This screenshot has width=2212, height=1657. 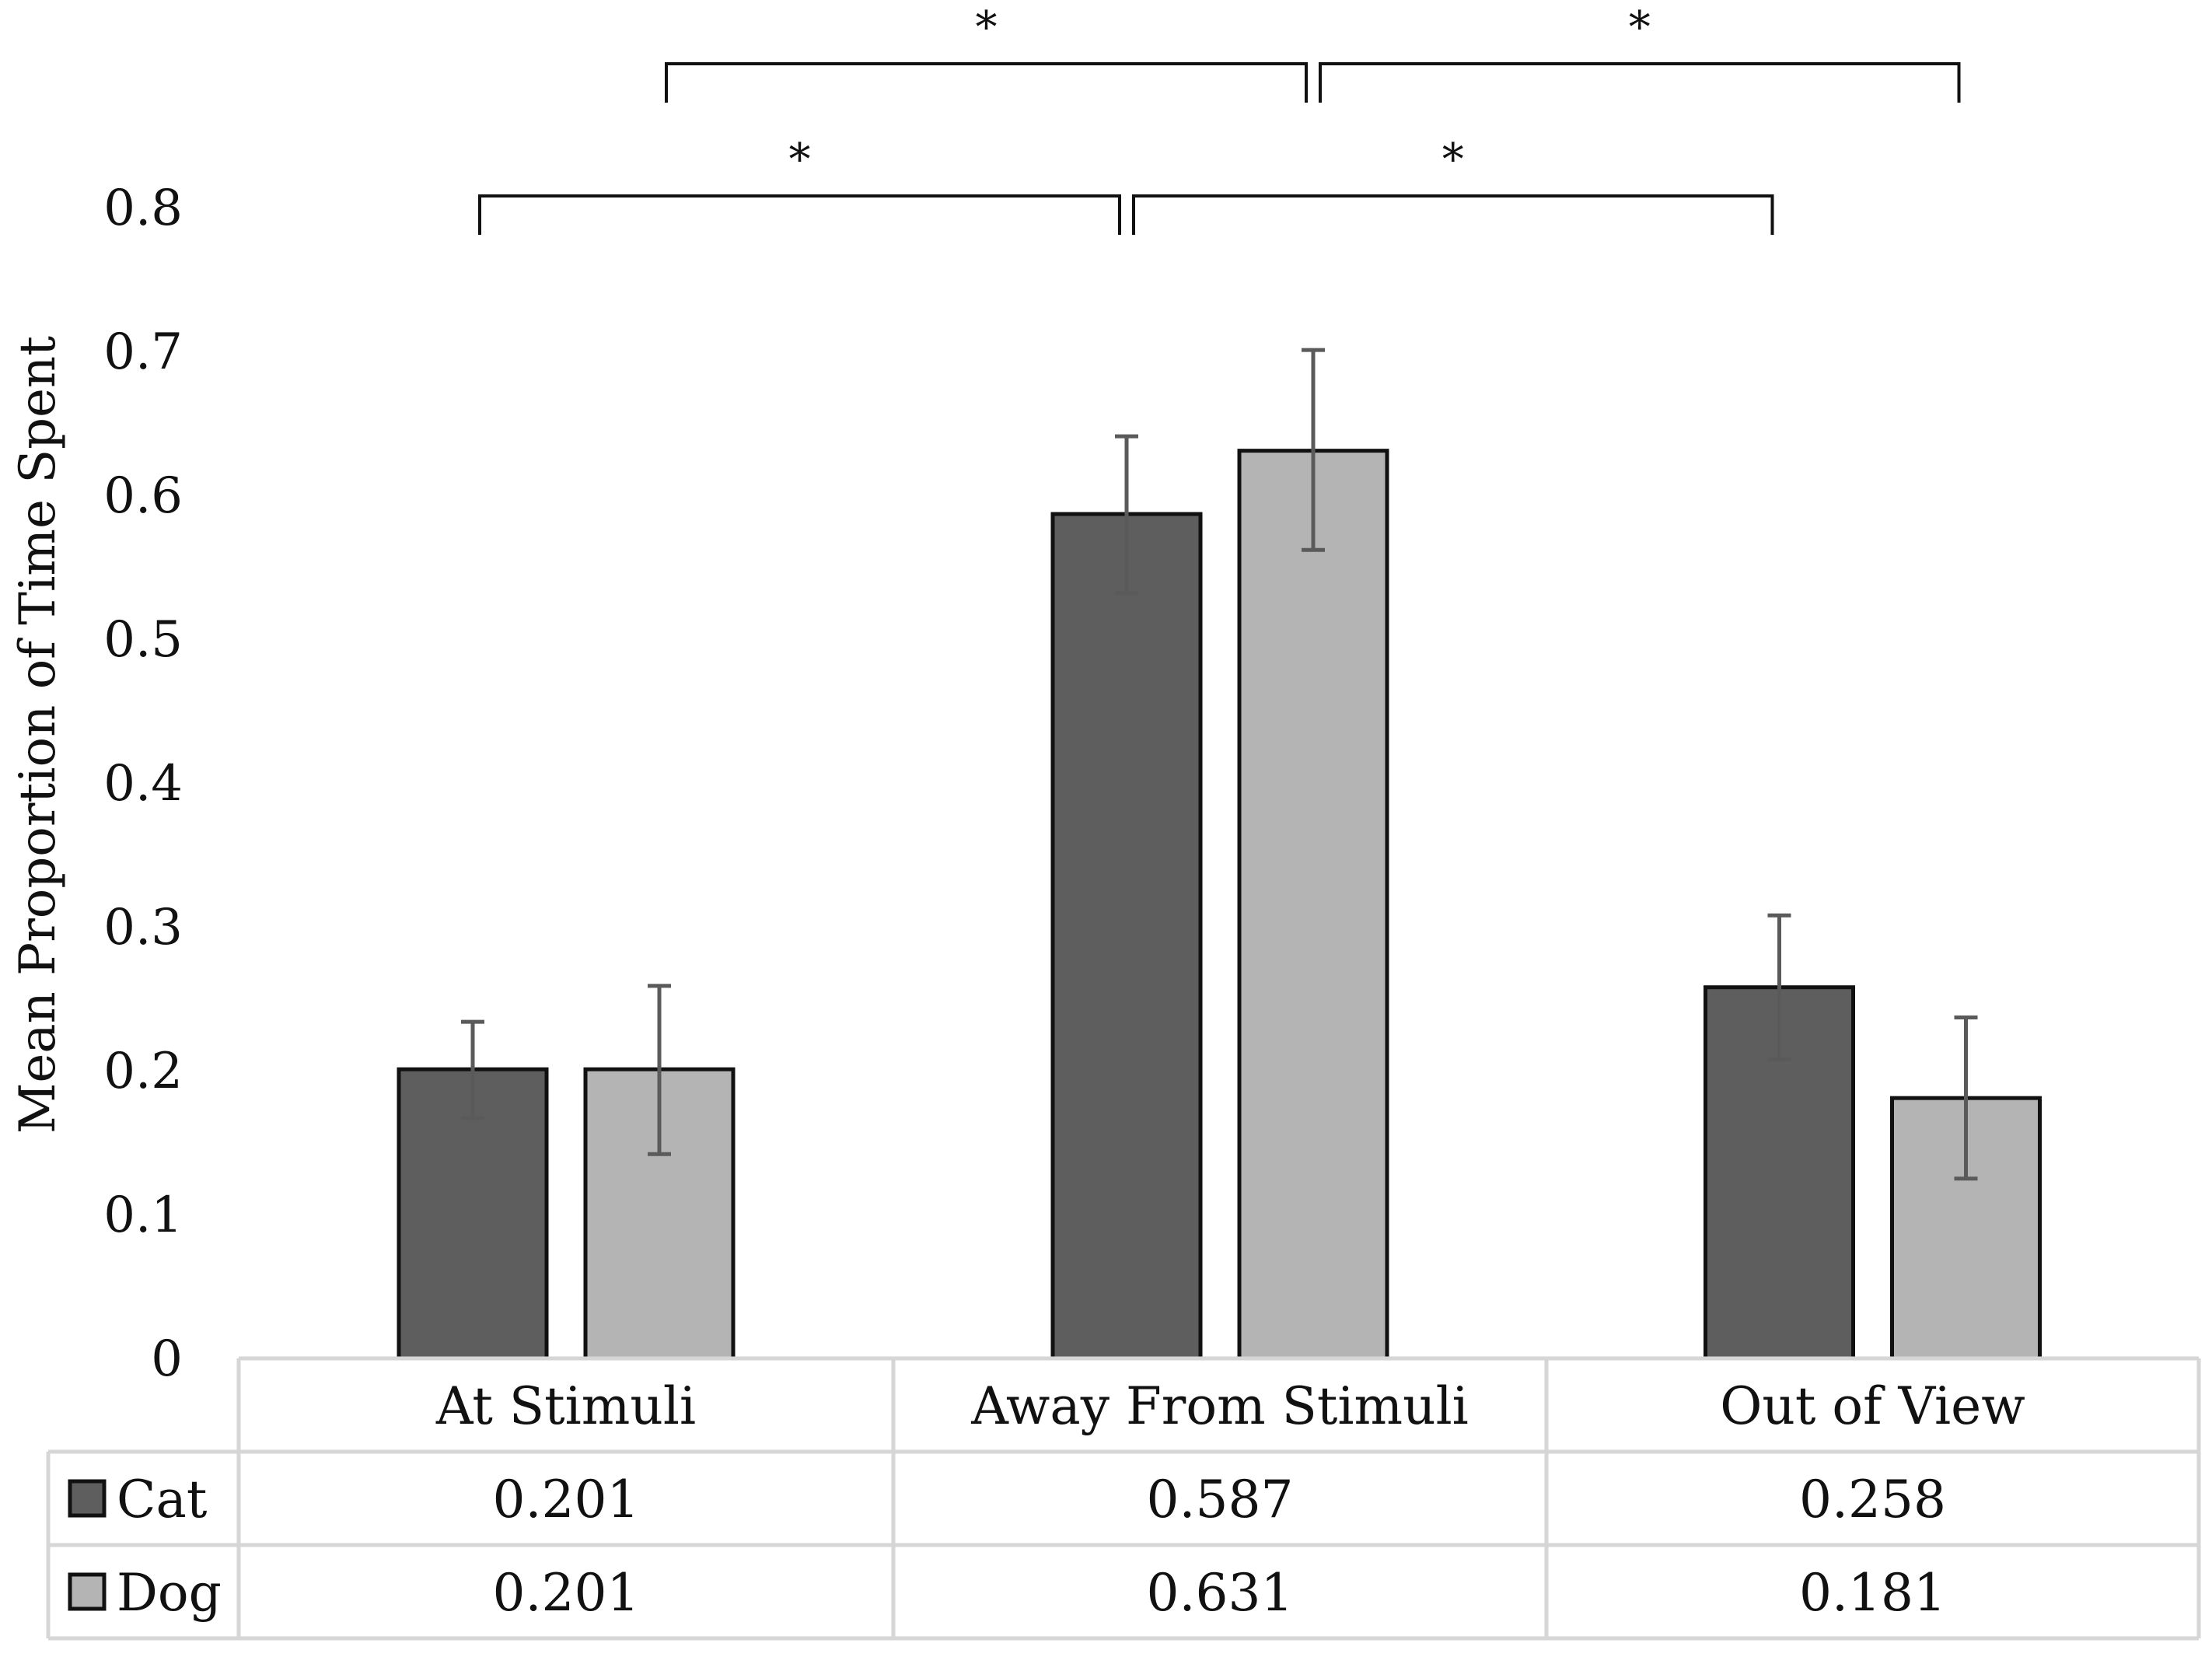 What do you see at coordinates (169, 1593) in the screenshot?
I see `legend-label: Dog` at bounding box center [169, 1593].